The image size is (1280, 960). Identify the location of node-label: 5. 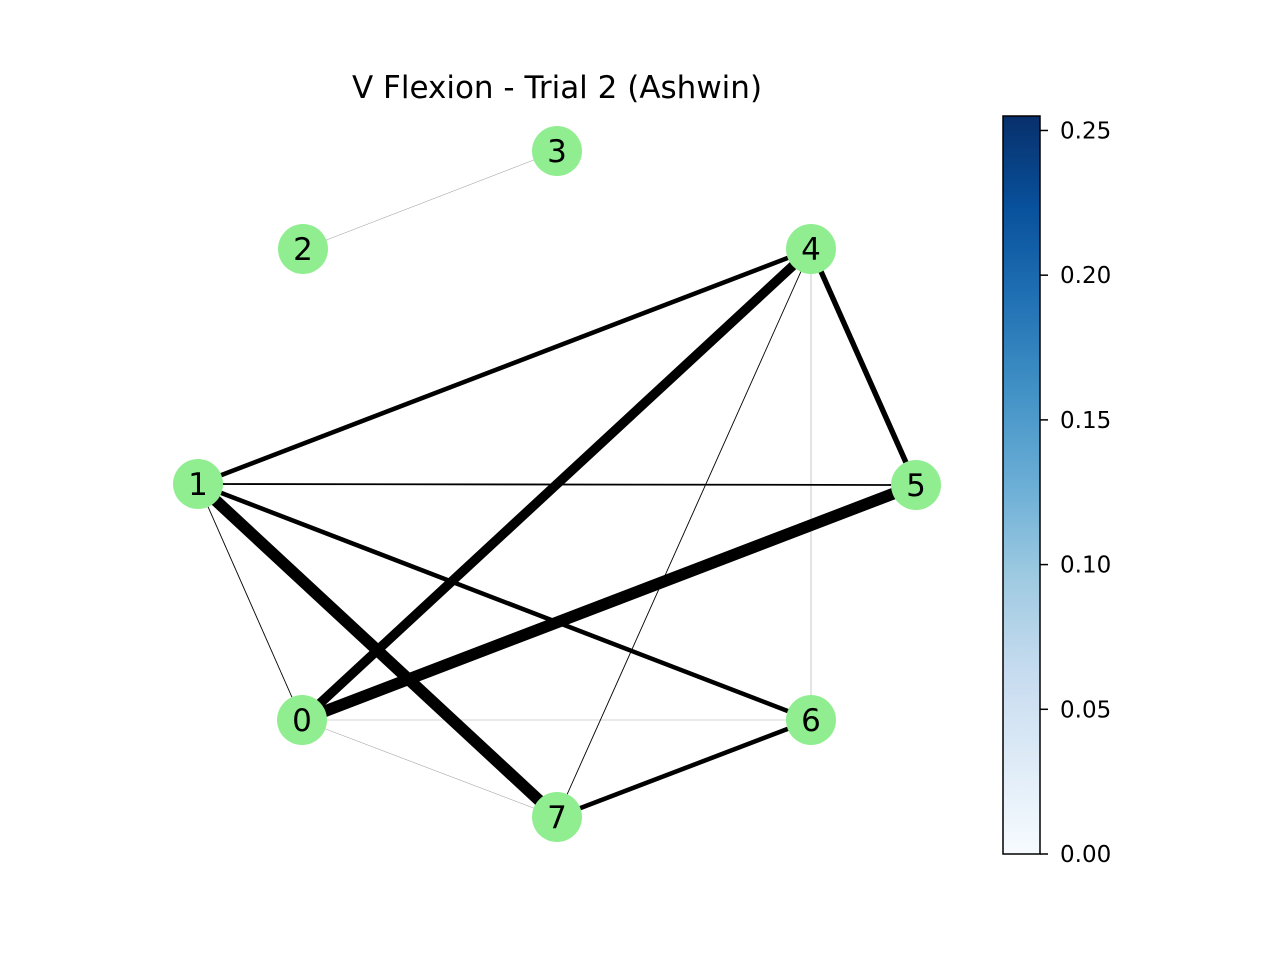
(916, 486).